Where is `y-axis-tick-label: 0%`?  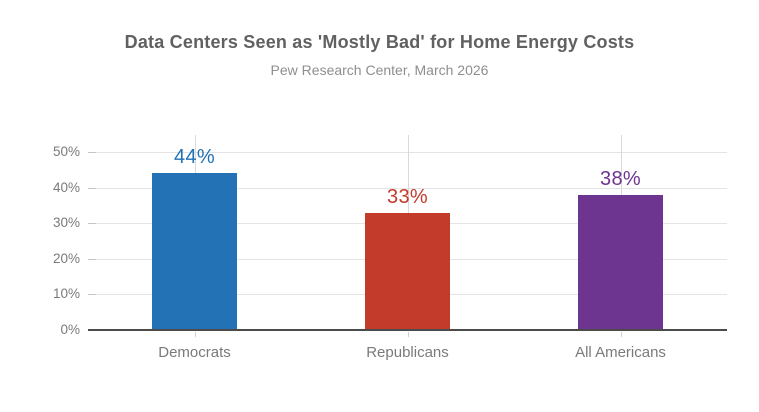
y-axis-tick-label: 0% is located at coordinates (70, 329).